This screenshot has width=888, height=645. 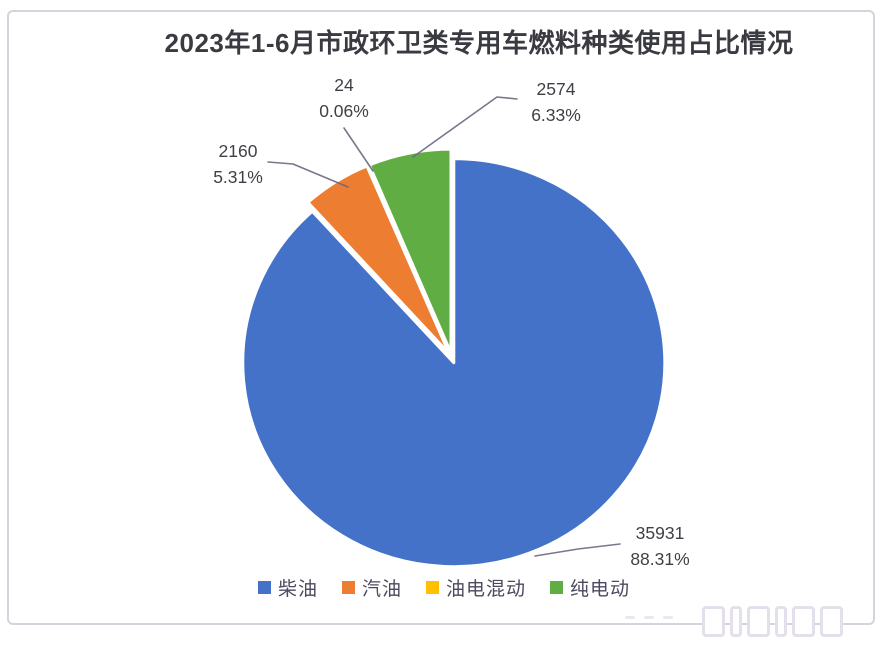 I want to click on watermark, so click(x=772, y=621).